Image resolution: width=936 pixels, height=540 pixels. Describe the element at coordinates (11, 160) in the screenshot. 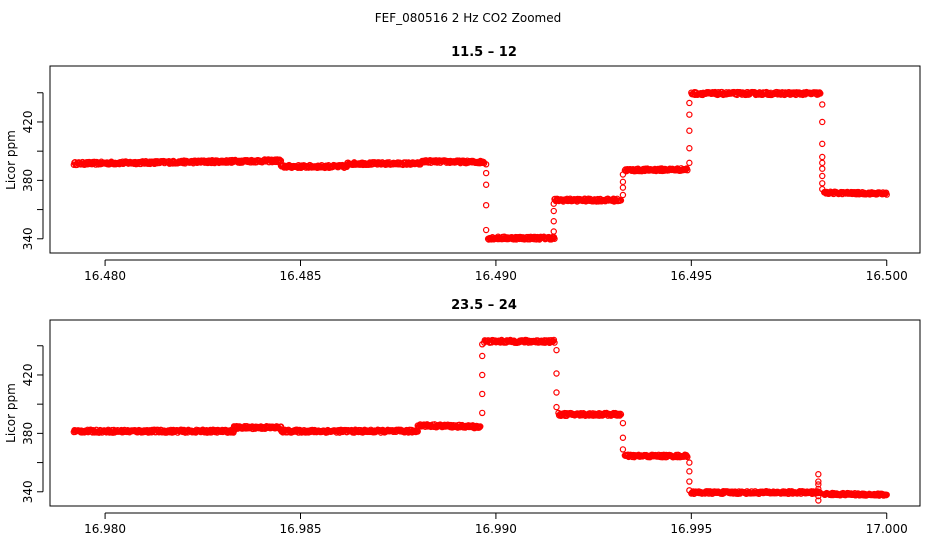

I see `panel-1-ylabel: Licor ppm` at that location.